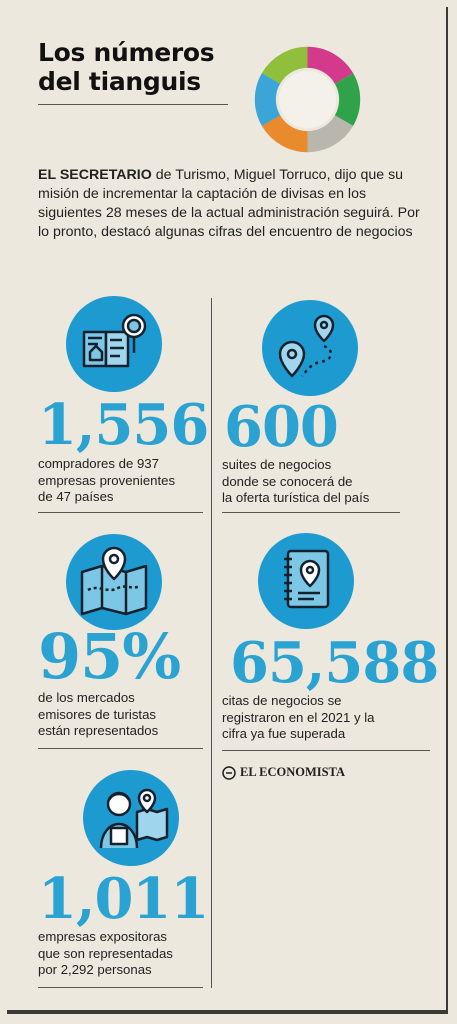  What do you see at coordinates (133, 104) in the screenshot?
I see `title-divider` at bounding box center [133, 104].